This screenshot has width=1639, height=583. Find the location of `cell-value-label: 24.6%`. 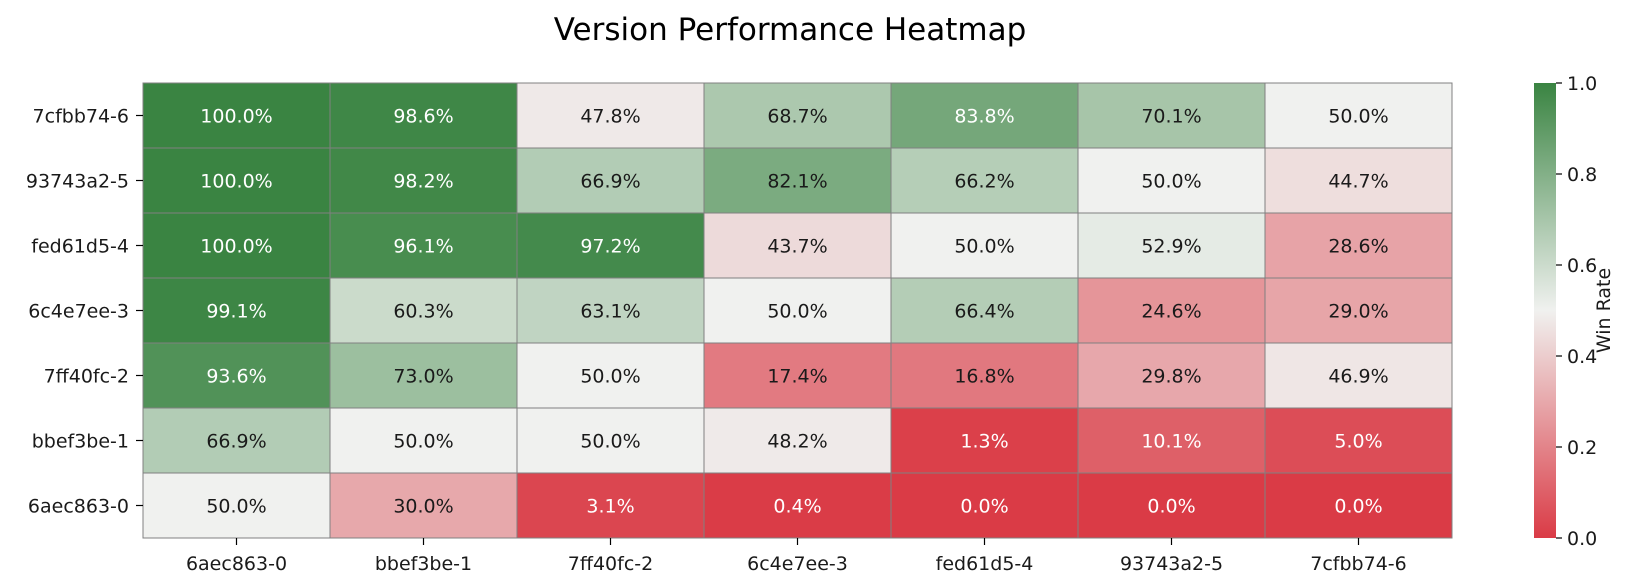

cell-value-label: 24.6% is located at coordinates (1171, 312).